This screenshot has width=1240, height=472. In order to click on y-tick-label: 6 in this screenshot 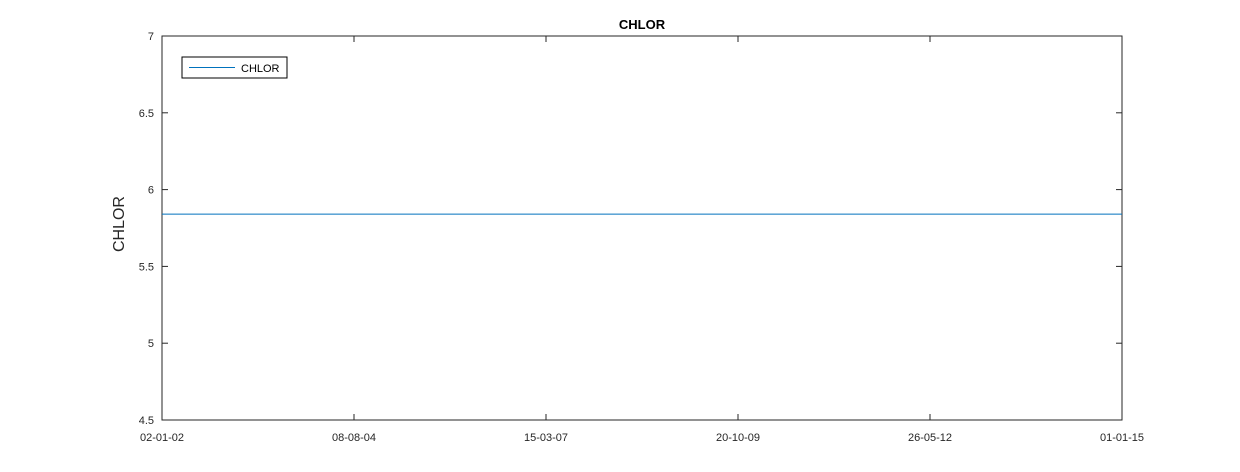, I will do `click(151, 191)`.